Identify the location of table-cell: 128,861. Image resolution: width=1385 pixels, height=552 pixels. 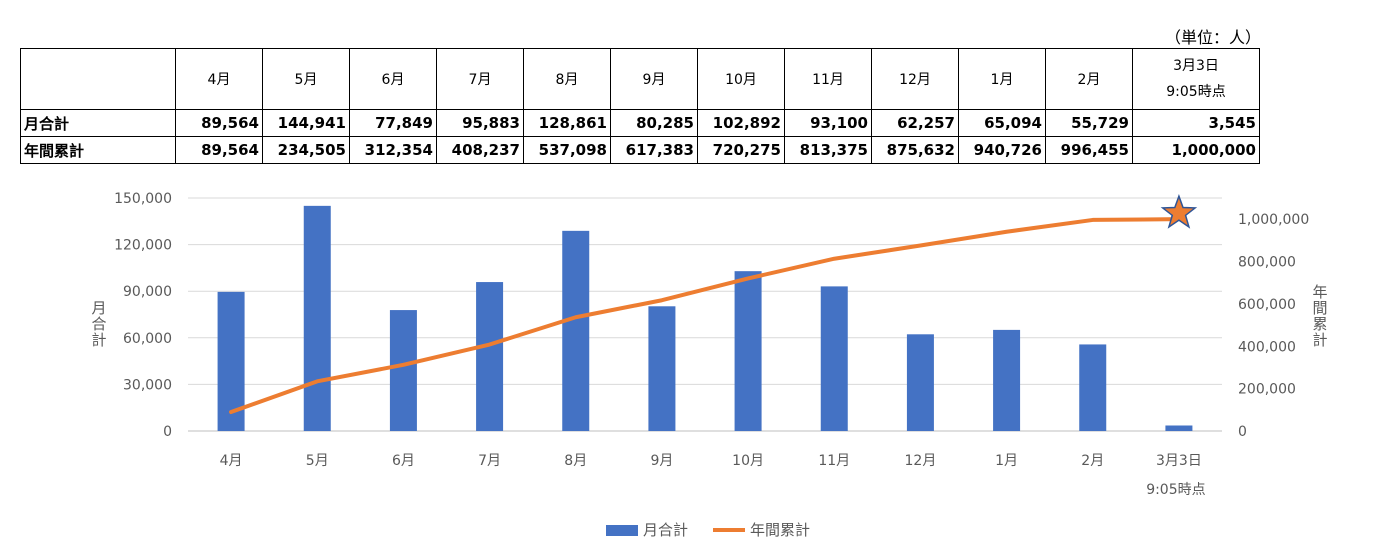
(567, 123).